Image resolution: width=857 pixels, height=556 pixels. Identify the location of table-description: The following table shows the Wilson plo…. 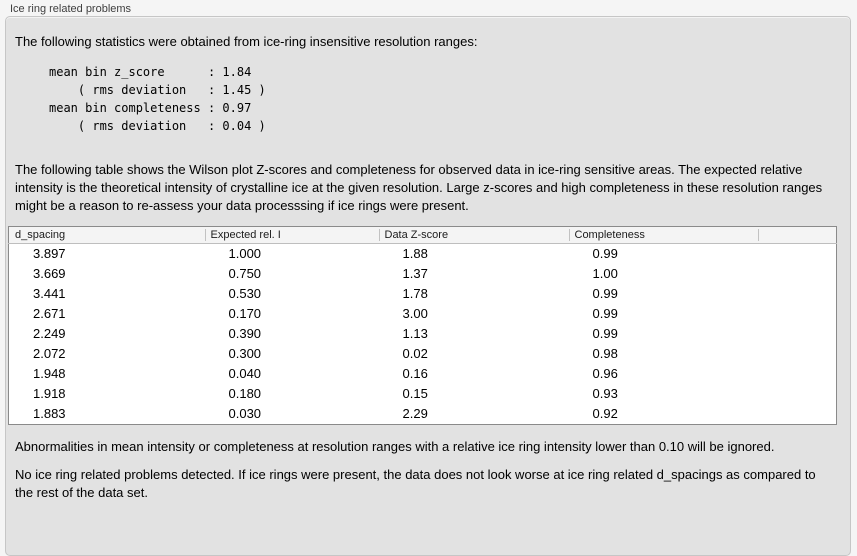
(419, 187).